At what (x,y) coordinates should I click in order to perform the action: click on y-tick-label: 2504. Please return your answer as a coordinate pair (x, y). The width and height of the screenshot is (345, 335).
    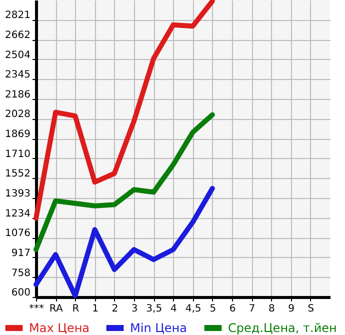
    Looking at the image, I should click on (17, 55).